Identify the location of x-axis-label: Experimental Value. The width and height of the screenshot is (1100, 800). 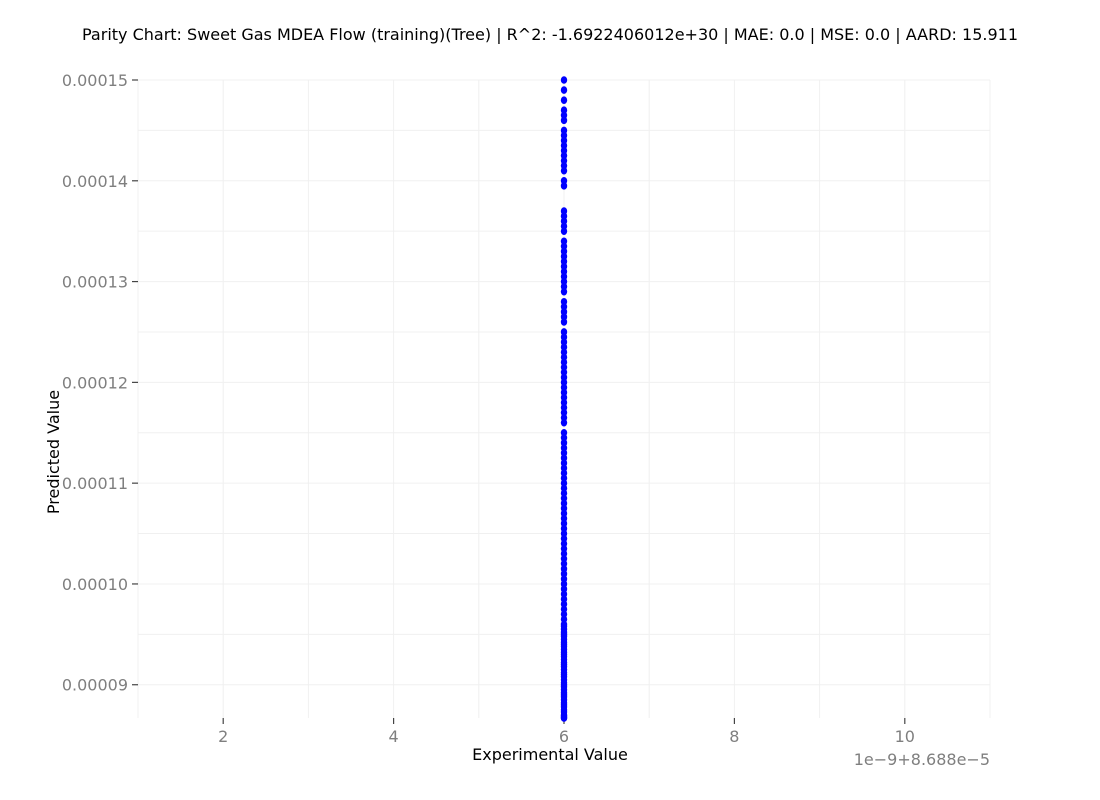
(550, 754).